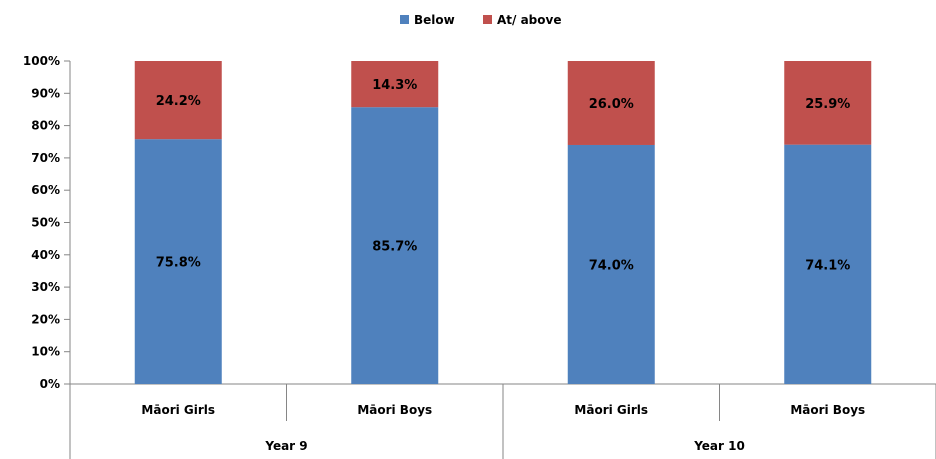 Image resolution: width=936 pixels, height=459 pixels. I want to click on y-tick-label: 100%, so click(41, 61).